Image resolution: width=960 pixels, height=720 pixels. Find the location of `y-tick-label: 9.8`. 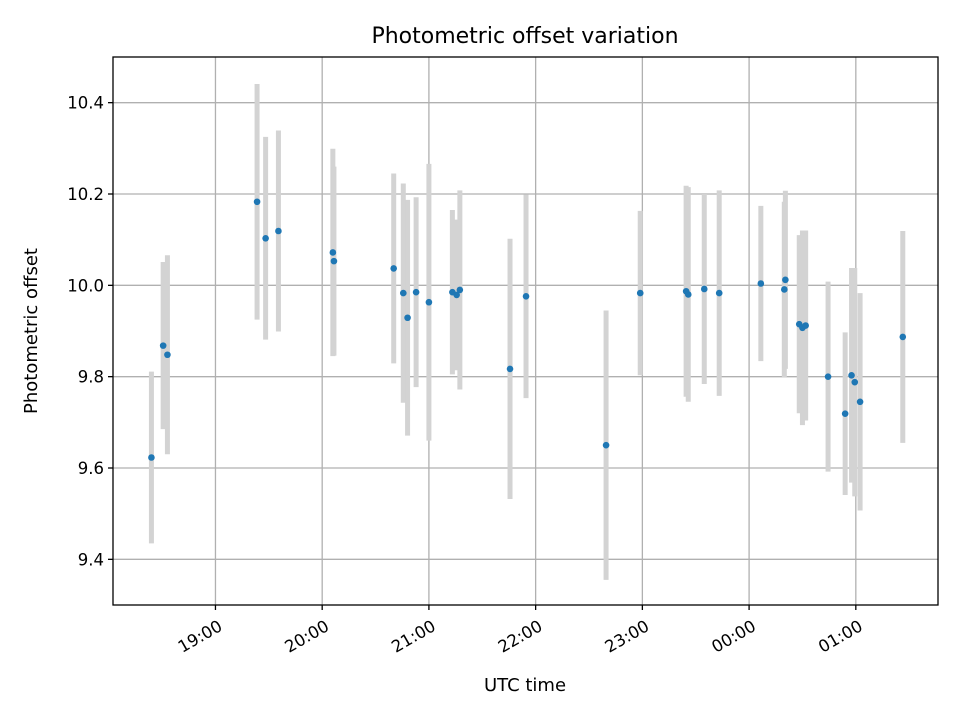

y-tick-label: 9.8 is located at coordinates (91, 377).